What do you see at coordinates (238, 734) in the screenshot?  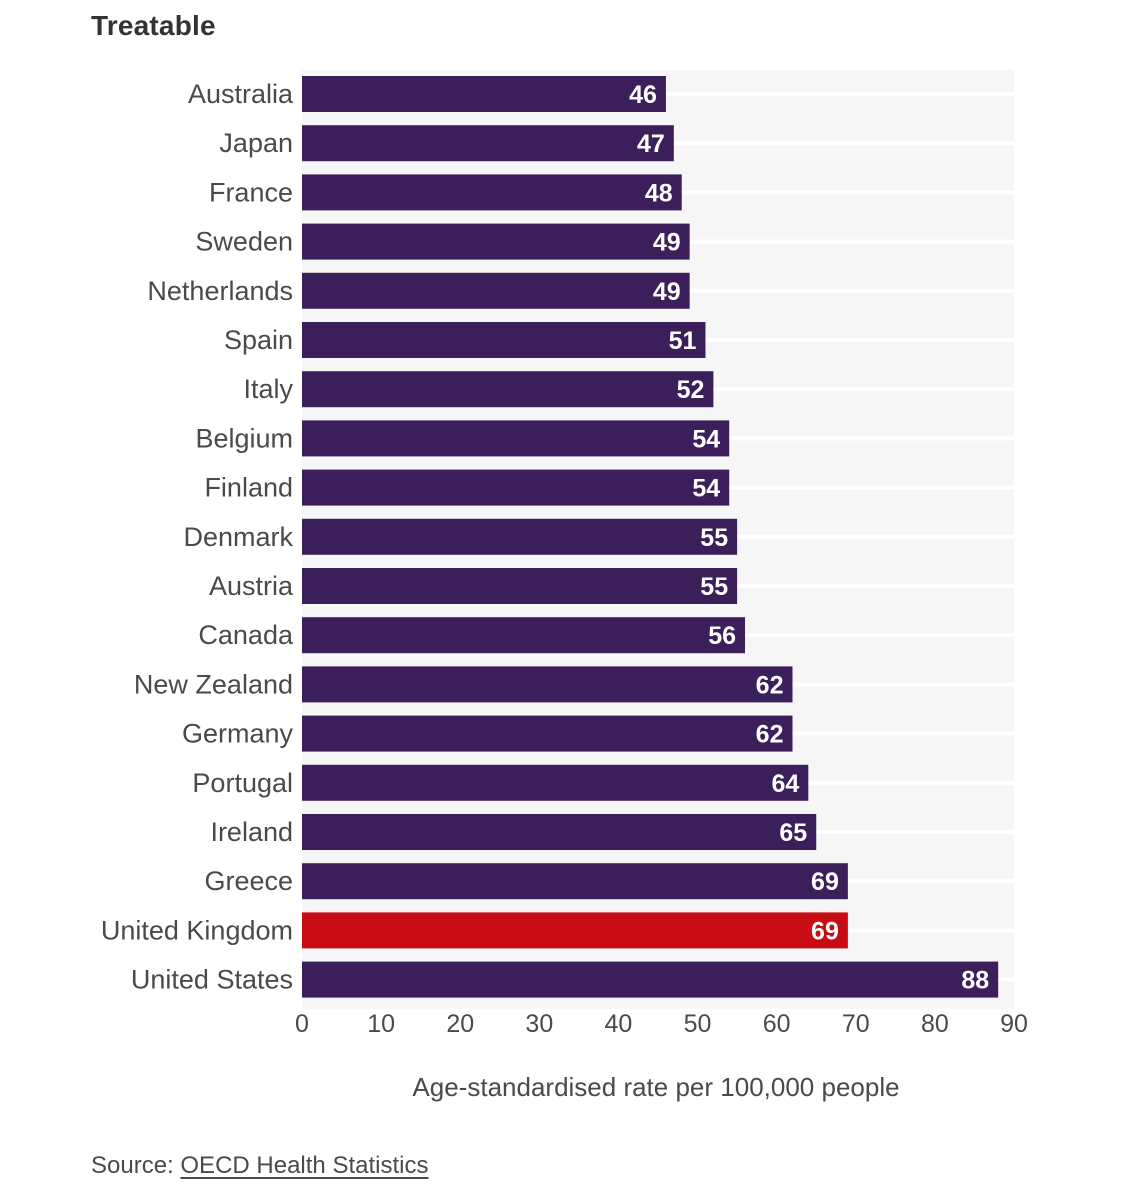 I see `category-label: Germany` at bounding box center [238, 734].